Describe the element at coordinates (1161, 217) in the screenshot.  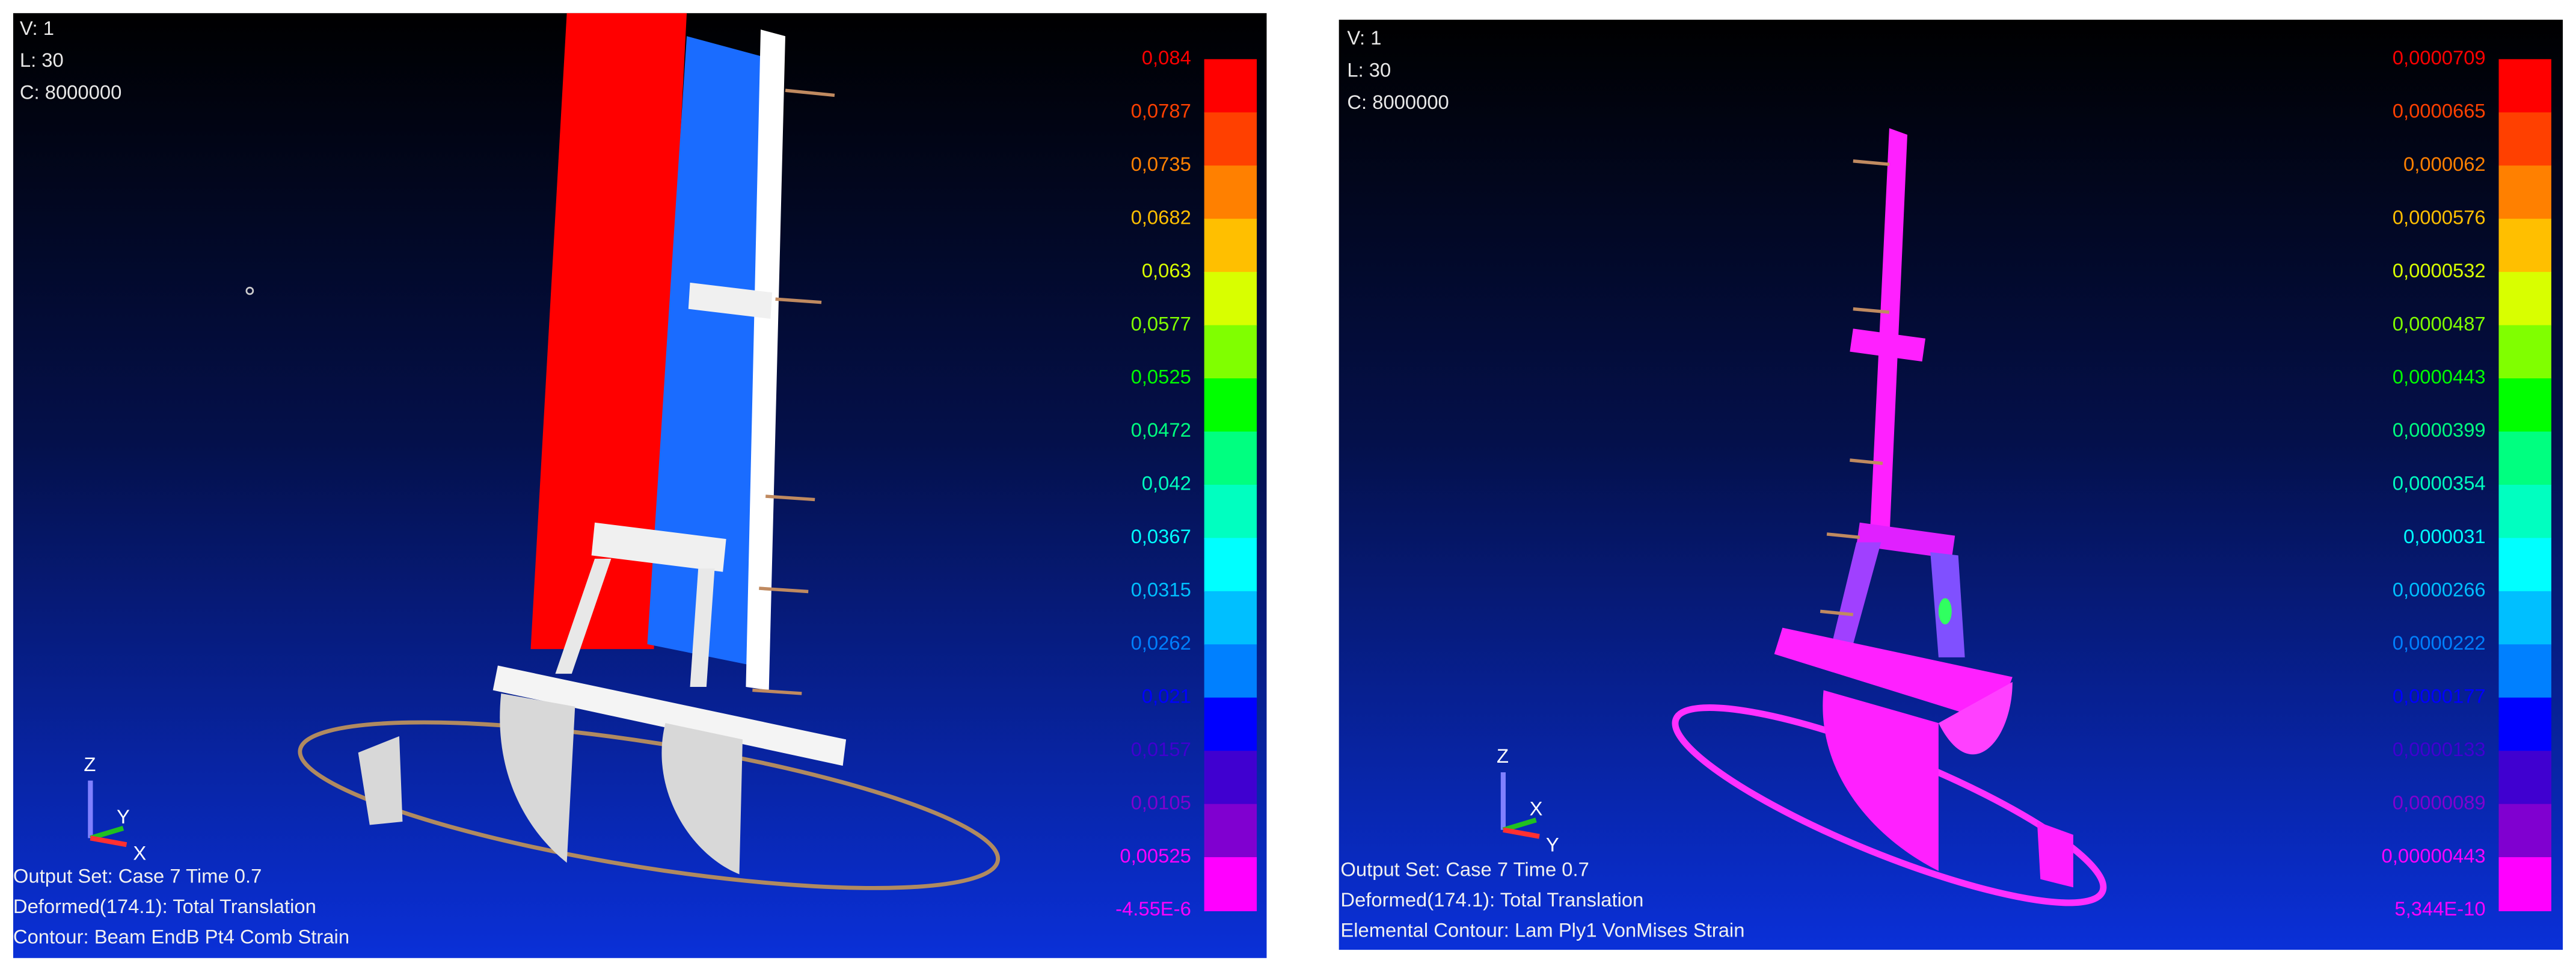
I see `legend-label: 0,0682` at that location.